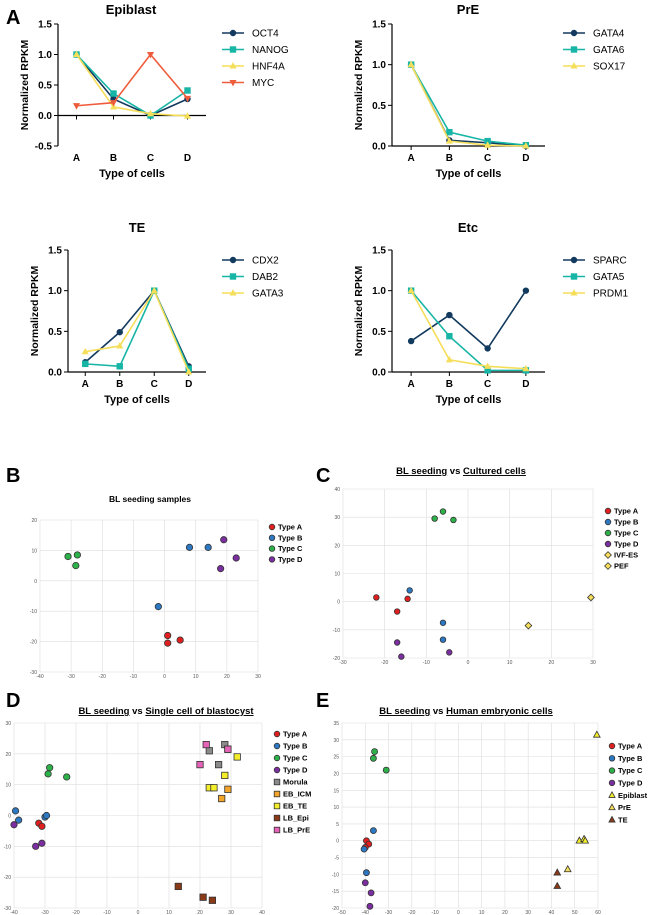  Describe the element at coordinates (7, 847) in the screenshot. I see `y-tick-label: -10` at that location.